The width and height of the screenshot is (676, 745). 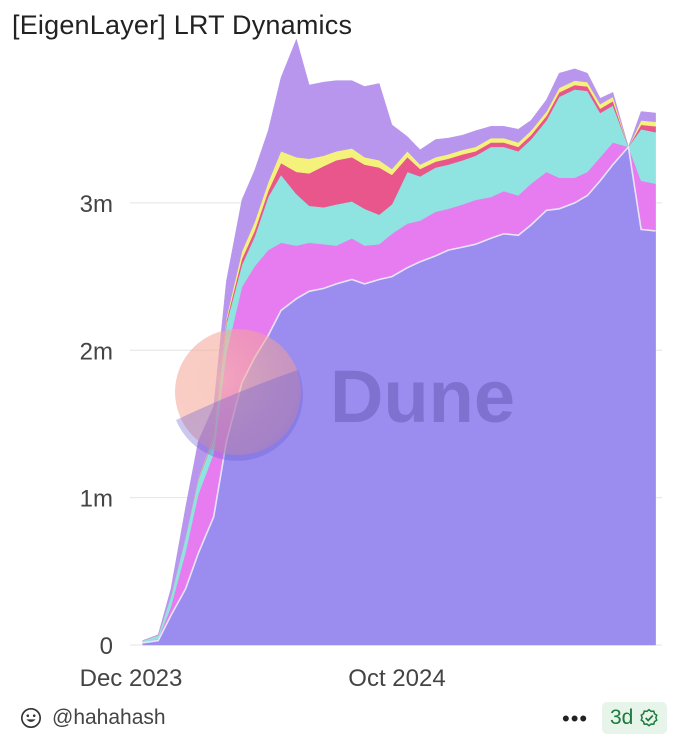 I want to click on dune-watermark: Dune, so click(x=345, y=395).